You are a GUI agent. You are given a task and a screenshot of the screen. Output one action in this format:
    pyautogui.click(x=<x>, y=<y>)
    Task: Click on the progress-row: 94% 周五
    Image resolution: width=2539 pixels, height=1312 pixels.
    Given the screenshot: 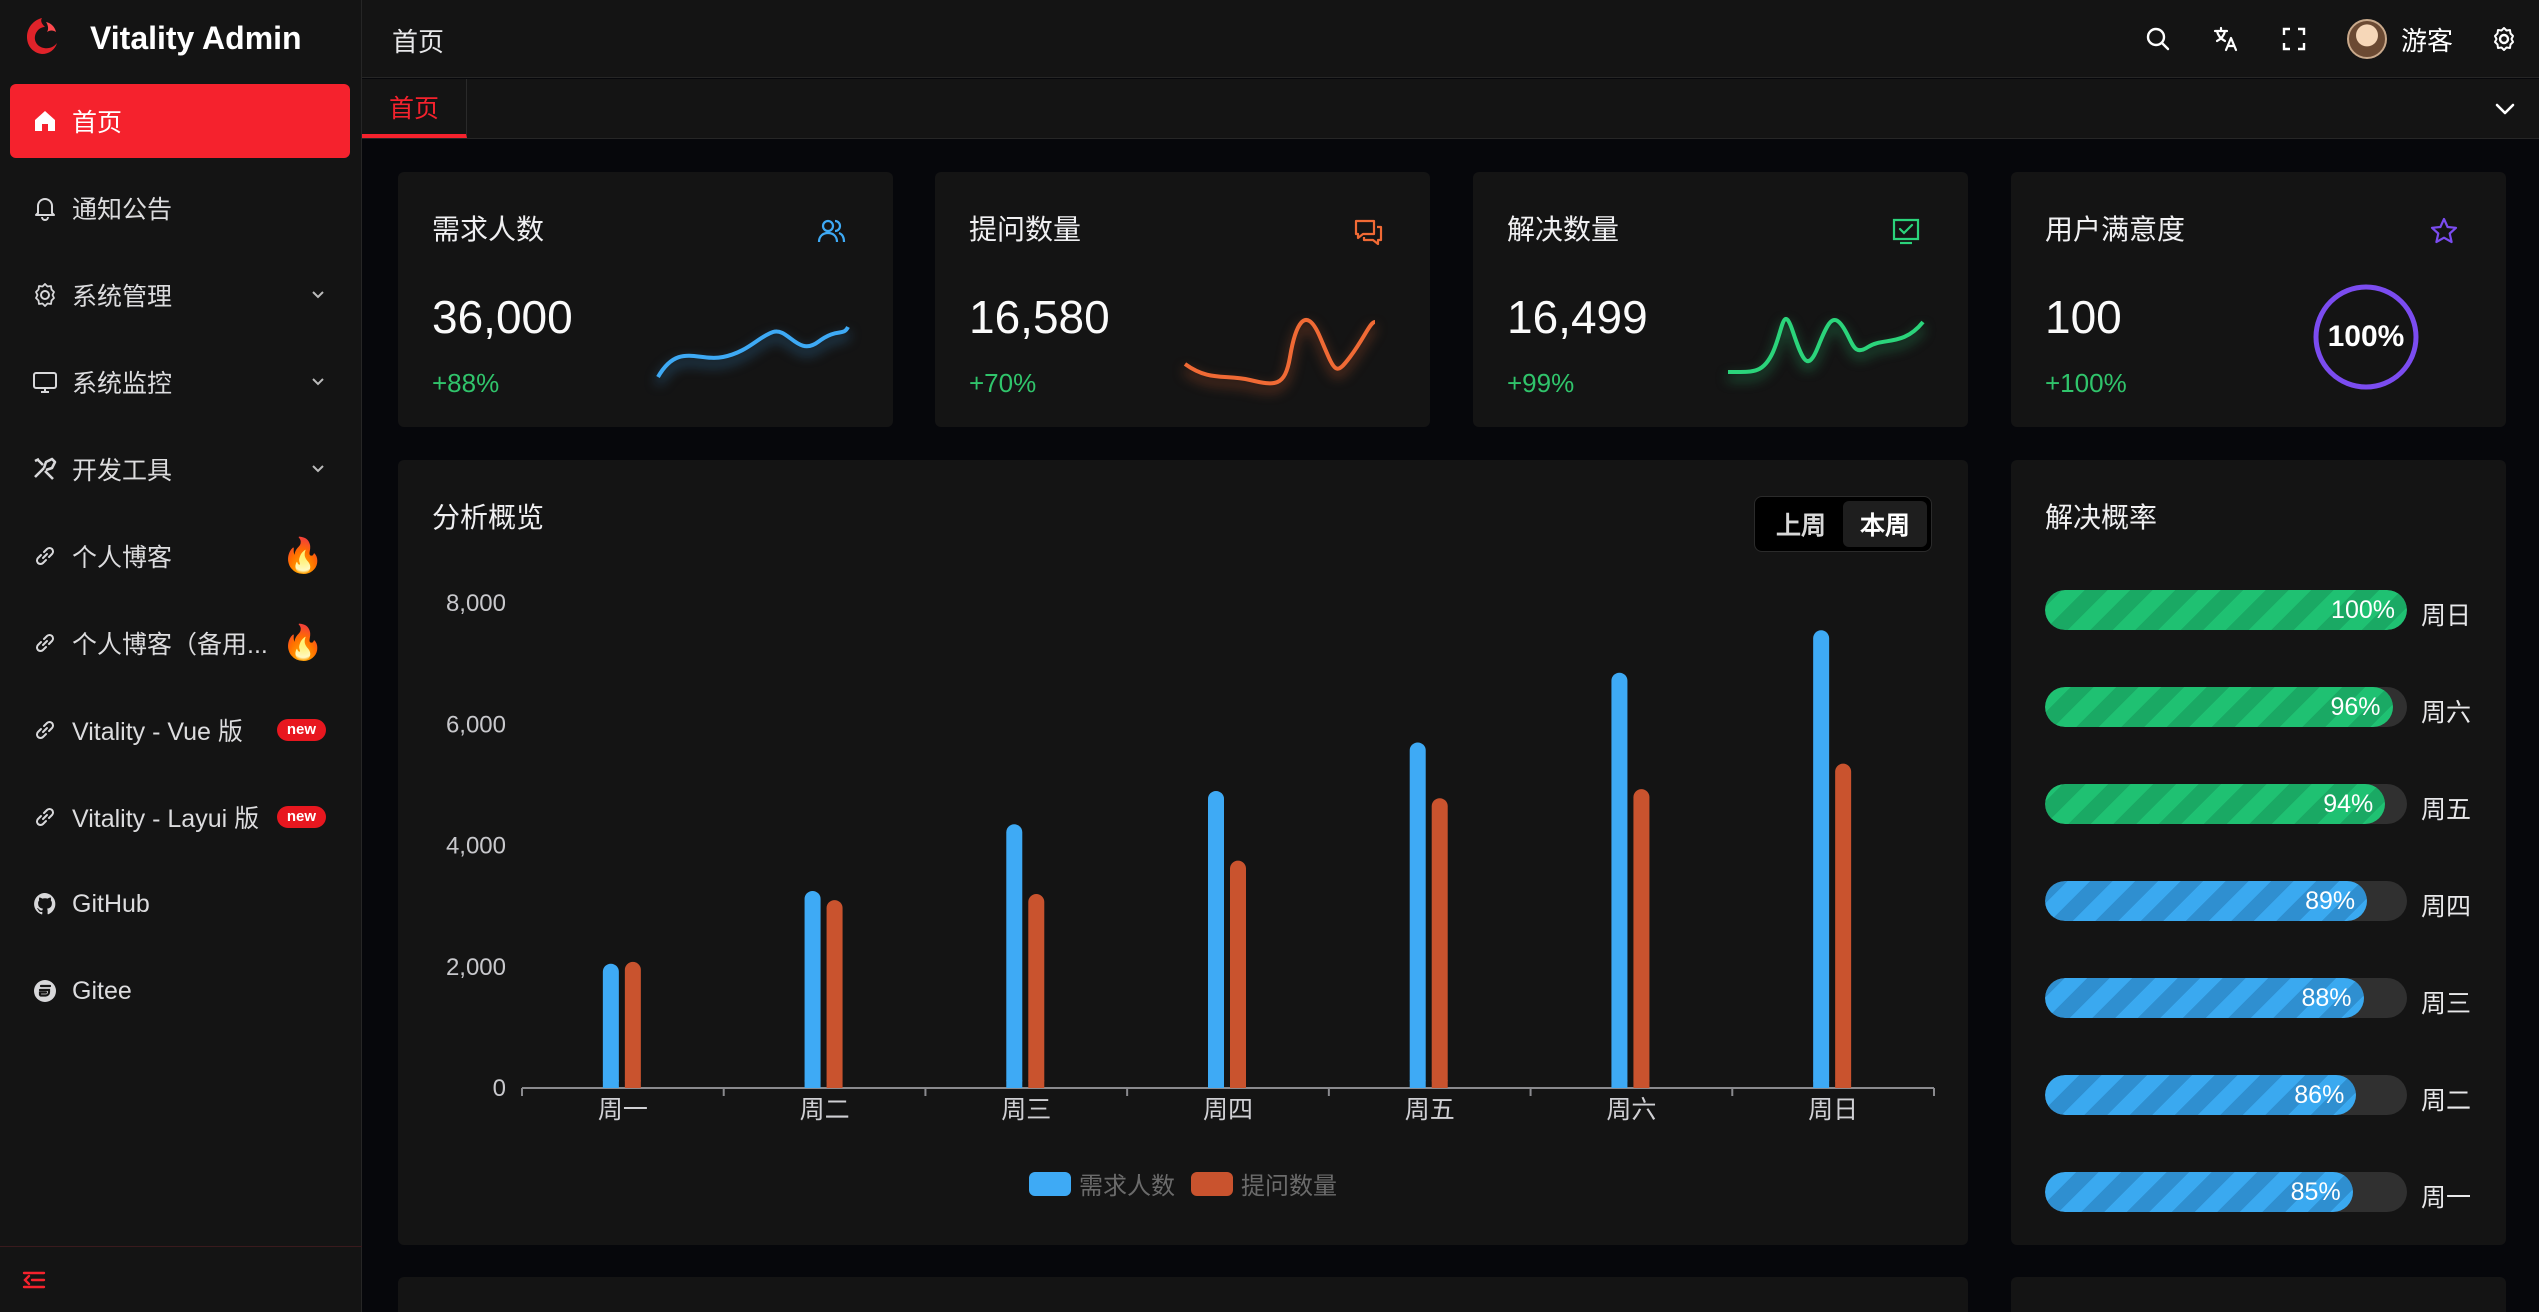 What is the action you would take?
    pyautogui.click(x=2265, y=804)
    